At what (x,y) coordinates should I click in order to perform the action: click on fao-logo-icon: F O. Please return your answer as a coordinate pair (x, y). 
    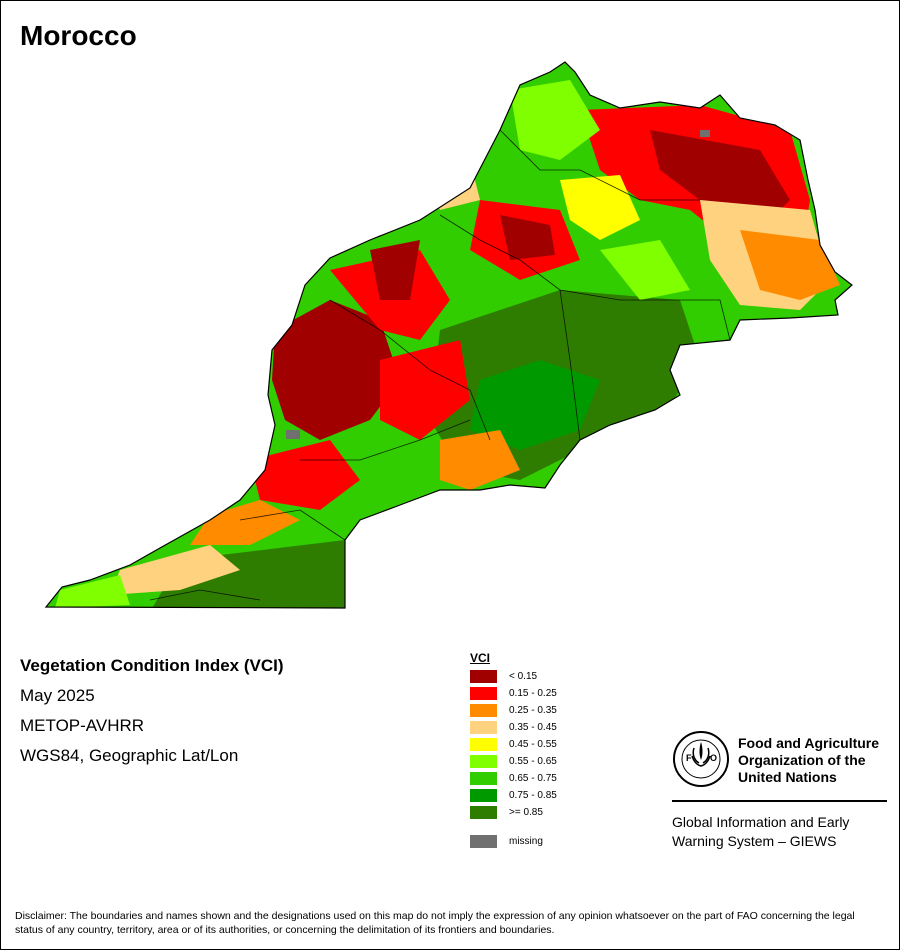
    Looking at the image, I should click on (701, 759).